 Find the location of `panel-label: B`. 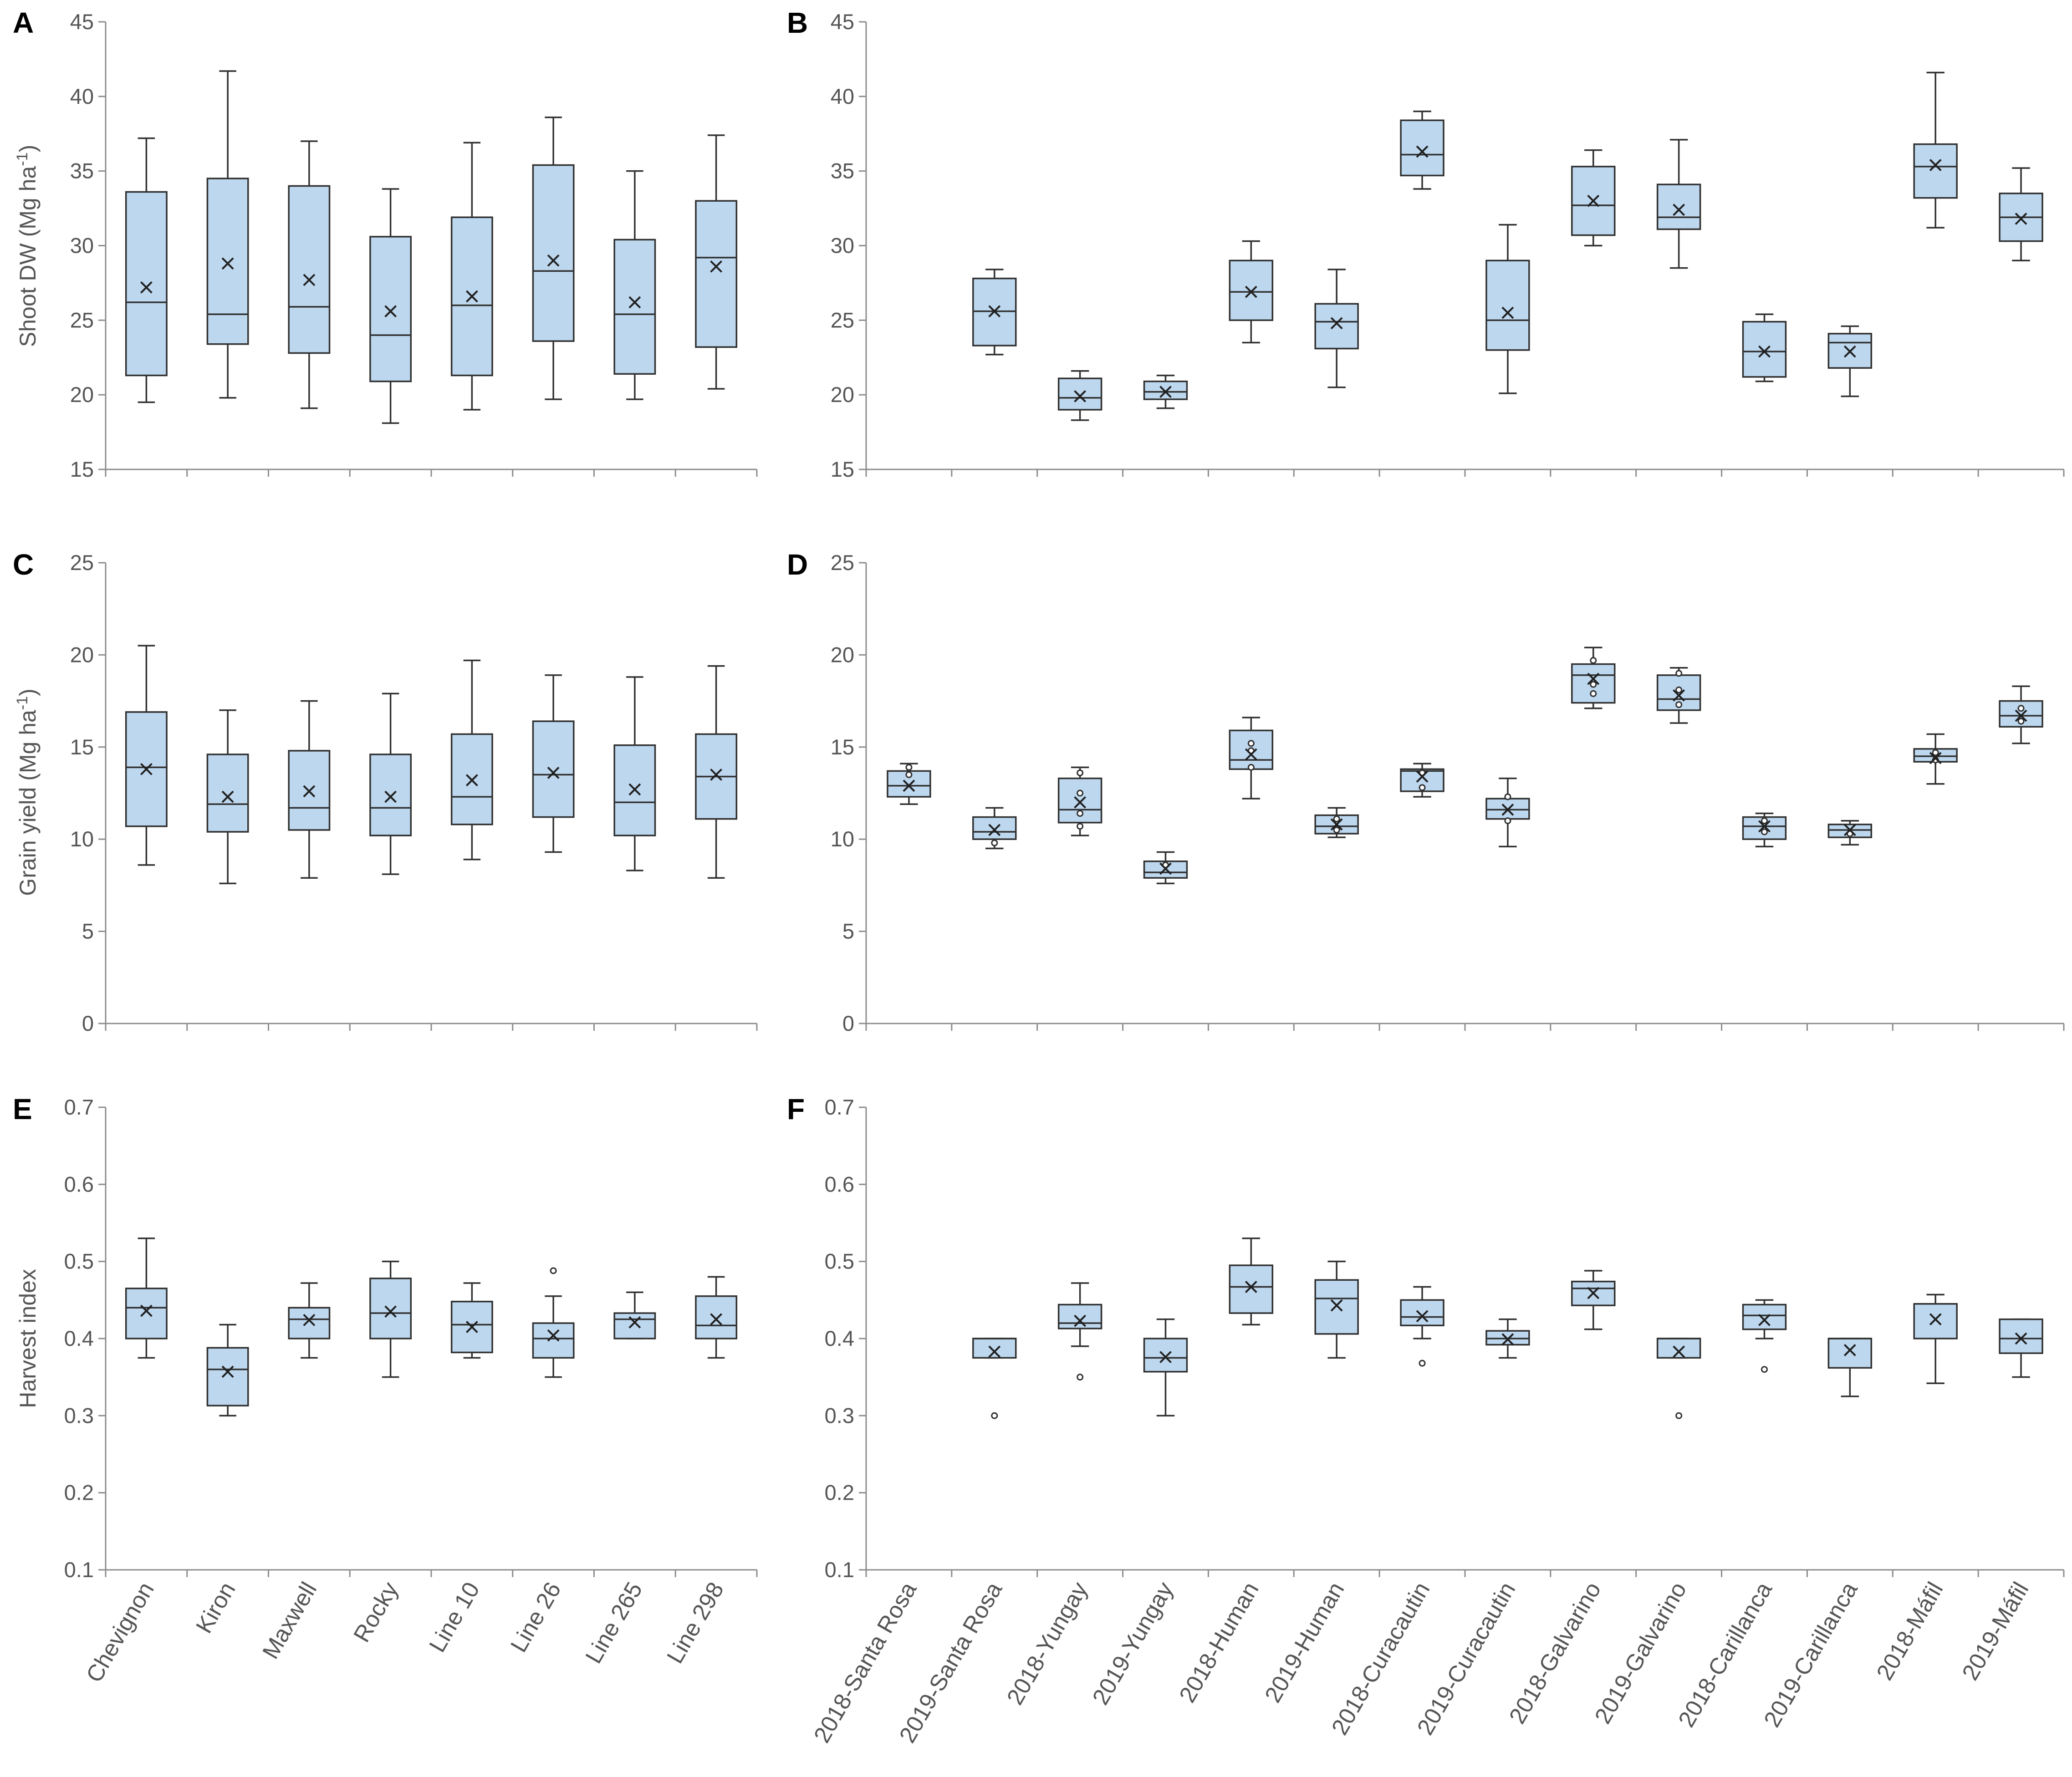

panel-label: B is located at coordinates (797, 22).